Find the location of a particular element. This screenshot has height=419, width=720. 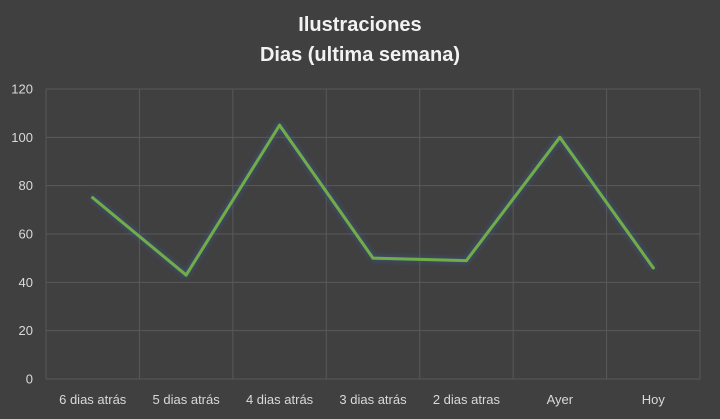

x-tick-label: Ayer is located at coordinates (560, 399).